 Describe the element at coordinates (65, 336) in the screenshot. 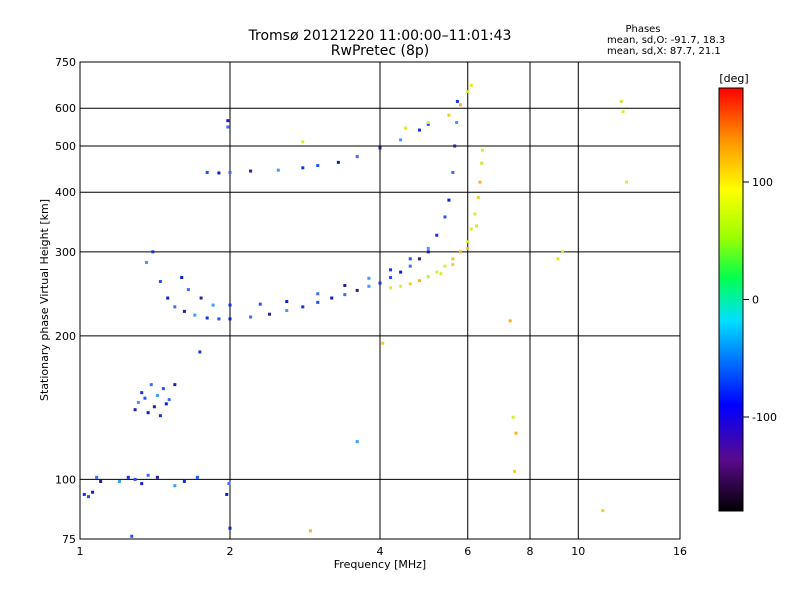

I see `y-tick-label: 200` at that location.